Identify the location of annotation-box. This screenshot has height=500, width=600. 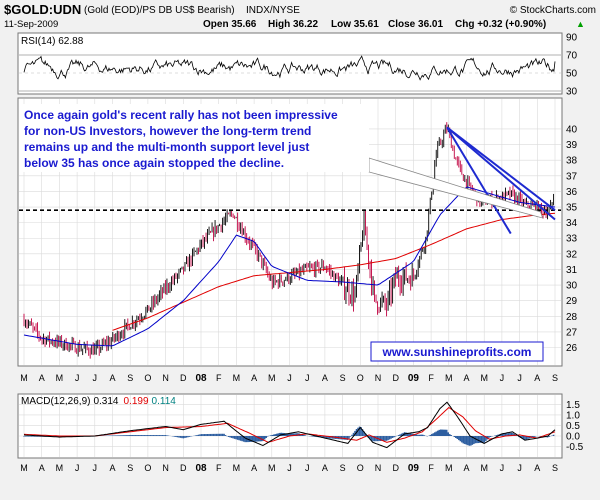
(194, 138).